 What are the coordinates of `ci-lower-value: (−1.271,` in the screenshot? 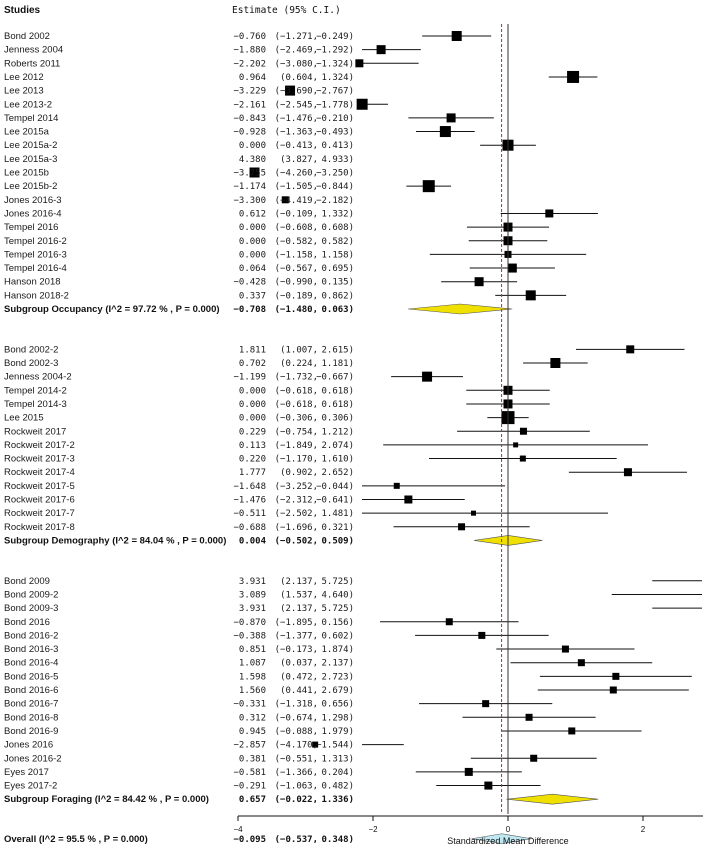 It's located at (296, 37).